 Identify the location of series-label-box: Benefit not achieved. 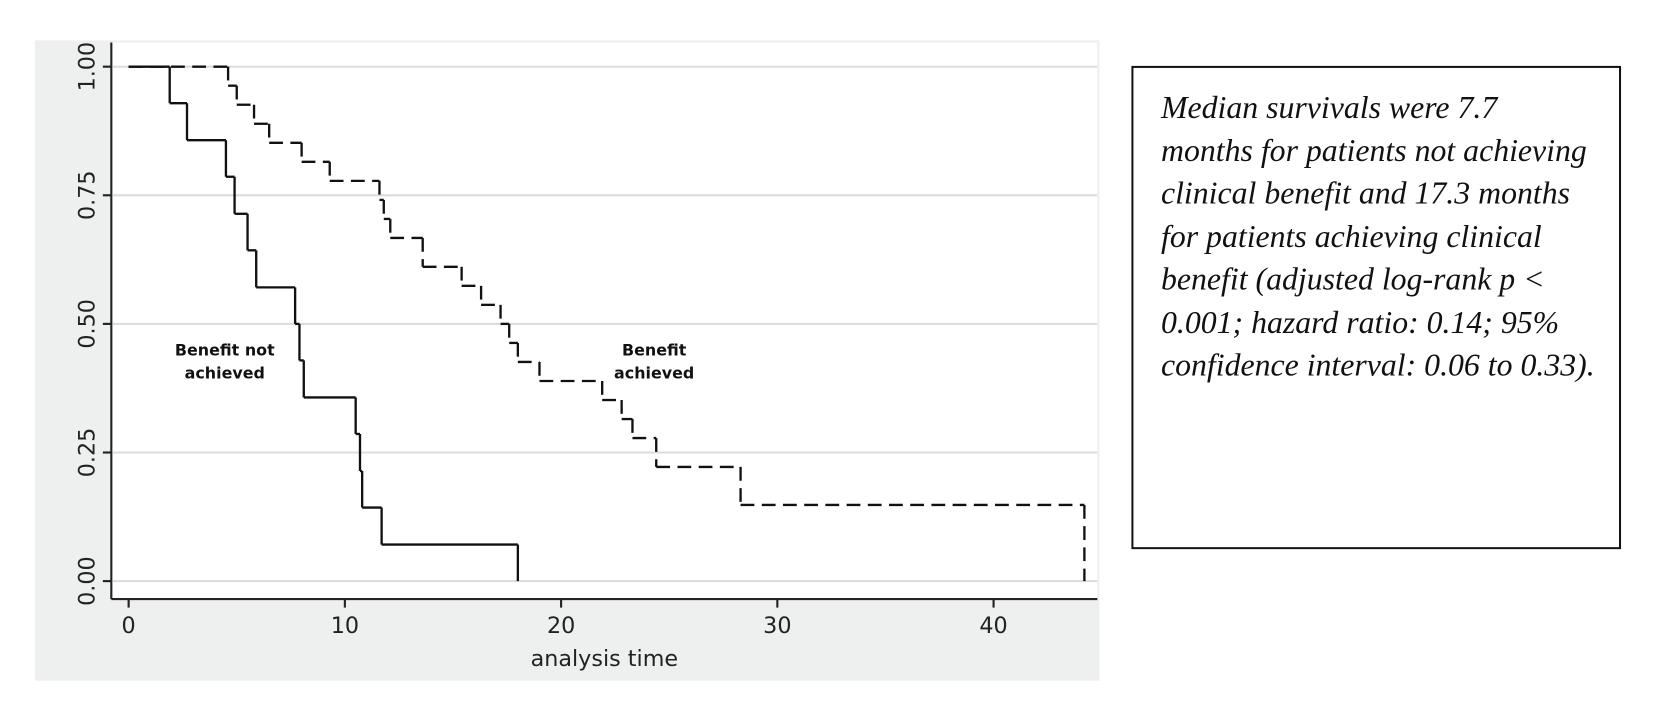
(224, 361).